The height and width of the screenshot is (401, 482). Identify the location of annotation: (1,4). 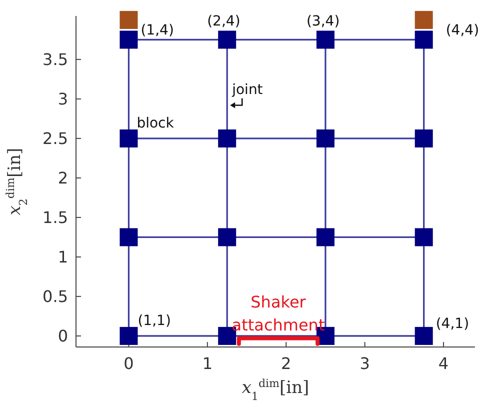
(157, 30).